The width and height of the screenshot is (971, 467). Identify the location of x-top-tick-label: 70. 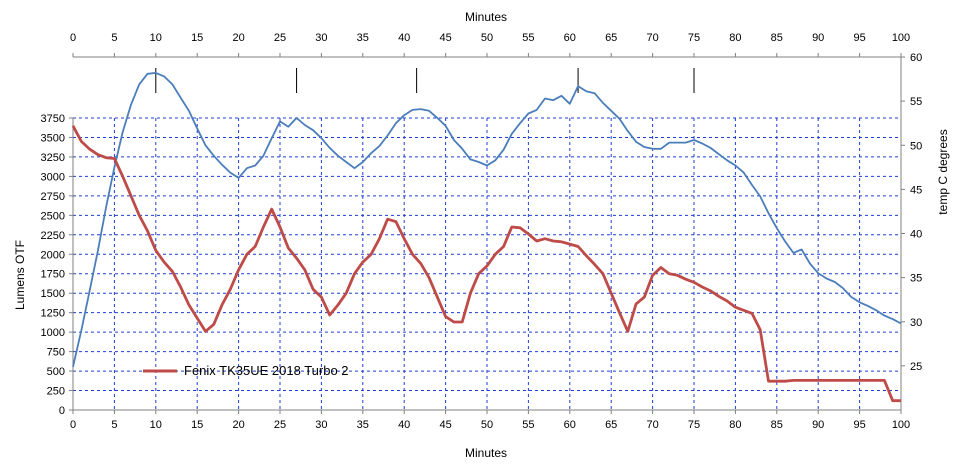
(652, 38).